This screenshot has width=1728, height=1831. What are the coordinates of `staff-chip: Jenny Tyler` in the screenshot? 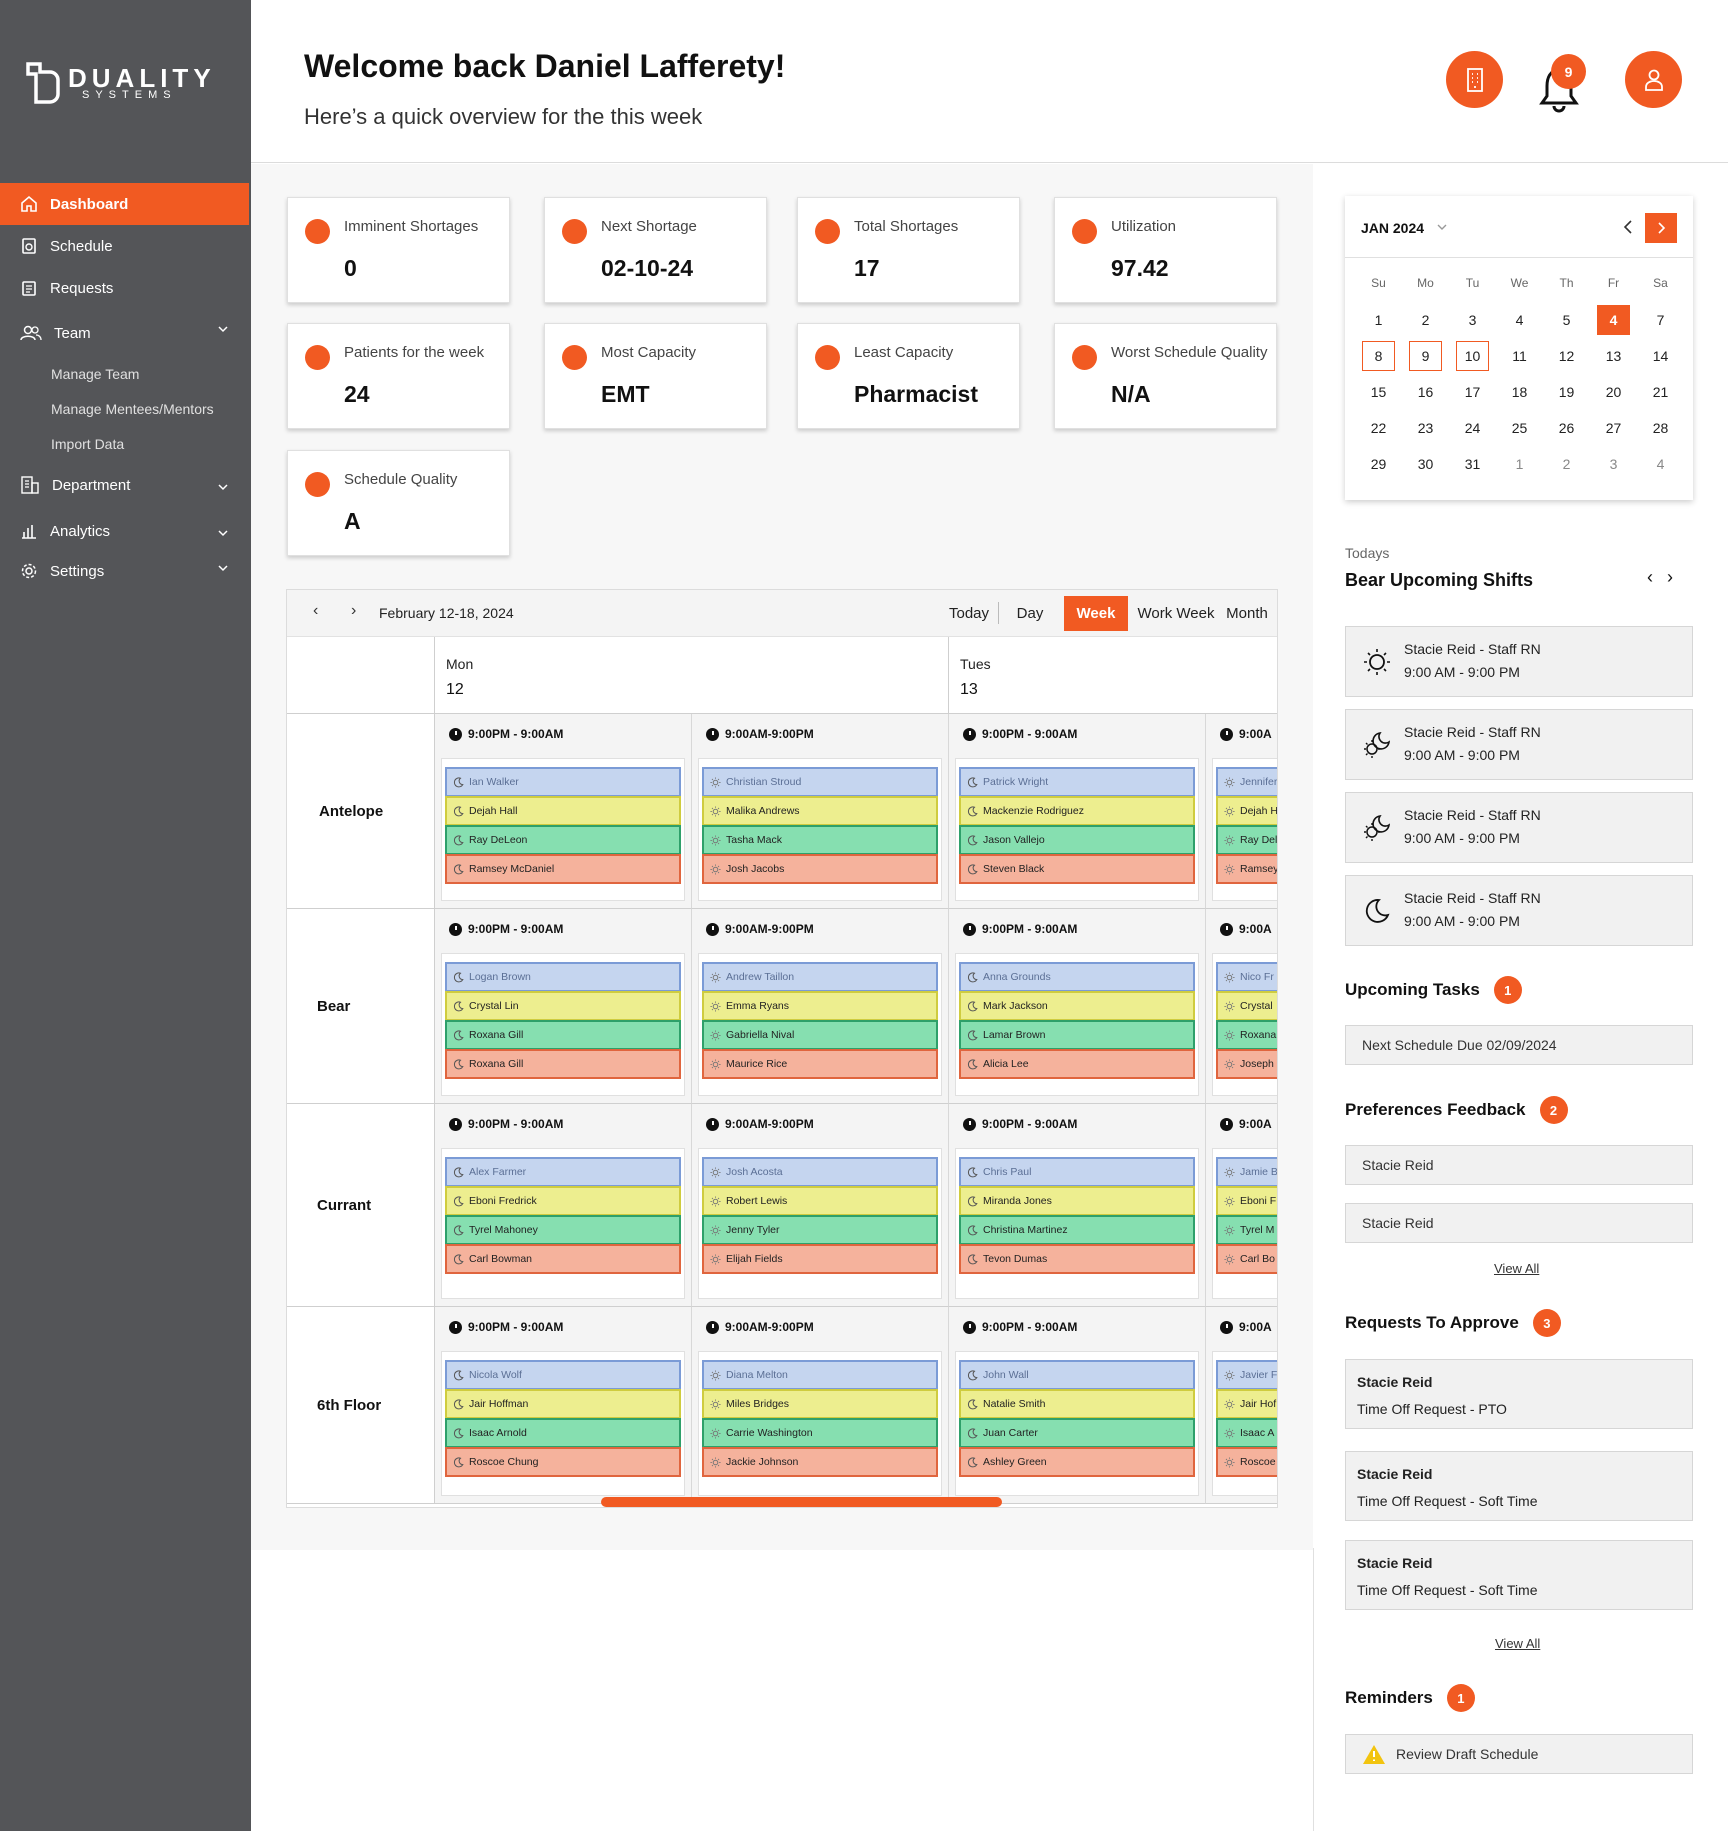 It's located at (820, 1230).